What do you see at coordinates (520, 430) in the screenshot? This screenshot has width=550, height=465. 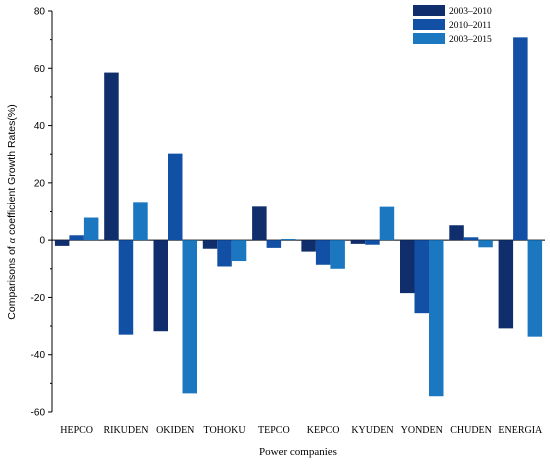 I see `x-tick-label: ENERGIA` at bounding box center [520, 430].